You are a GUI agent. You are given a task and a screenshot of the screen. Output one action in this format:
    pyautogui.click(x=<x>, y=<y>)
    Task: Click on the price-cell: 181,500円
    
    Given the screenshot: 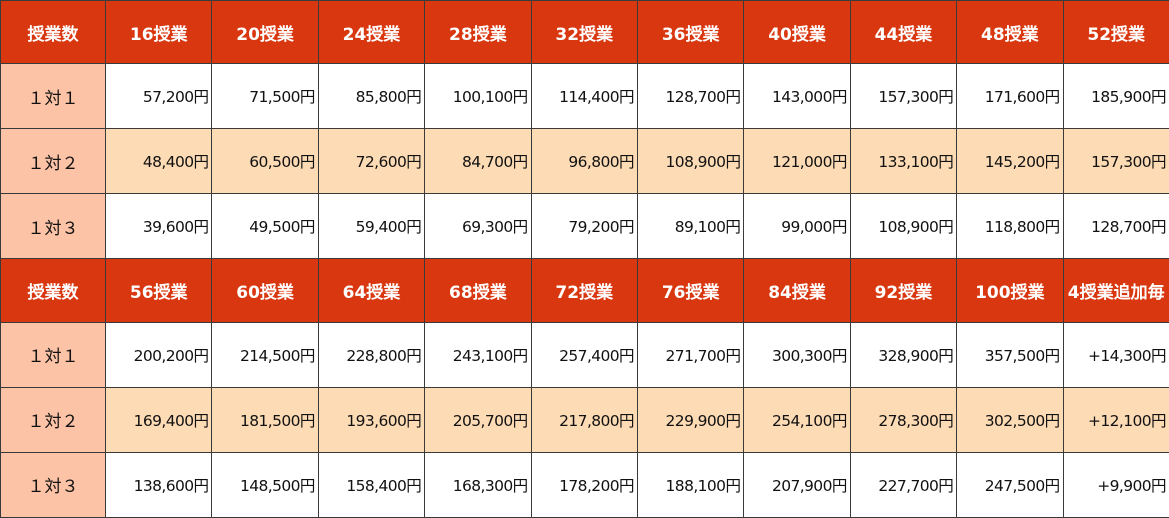 What is the action you would take?
    pyautogui.click(x=265, y=419)
    